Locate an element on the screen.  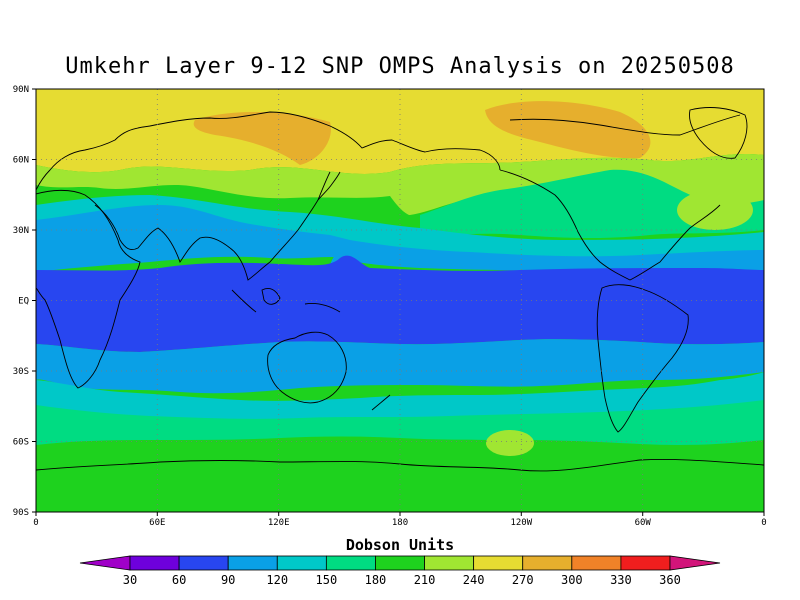
lat-label-30n: 30N is located at coordinates (21, 231).